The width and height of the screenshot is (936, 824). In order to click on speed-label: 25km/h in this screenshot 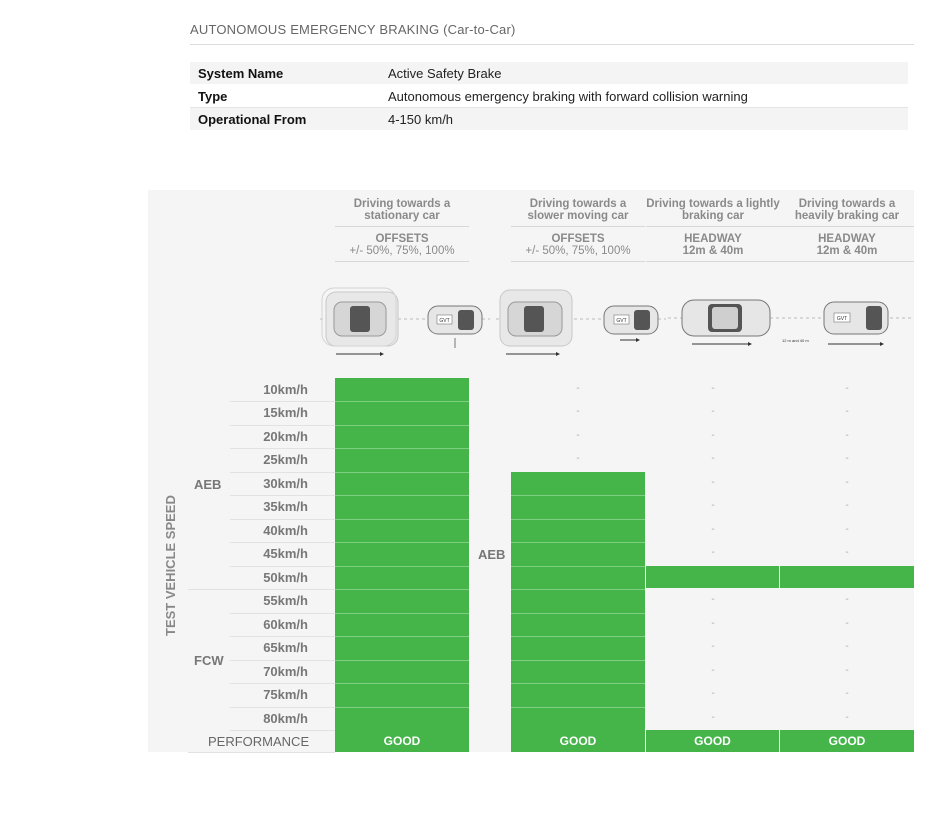, I will do `click(285, 460)`.